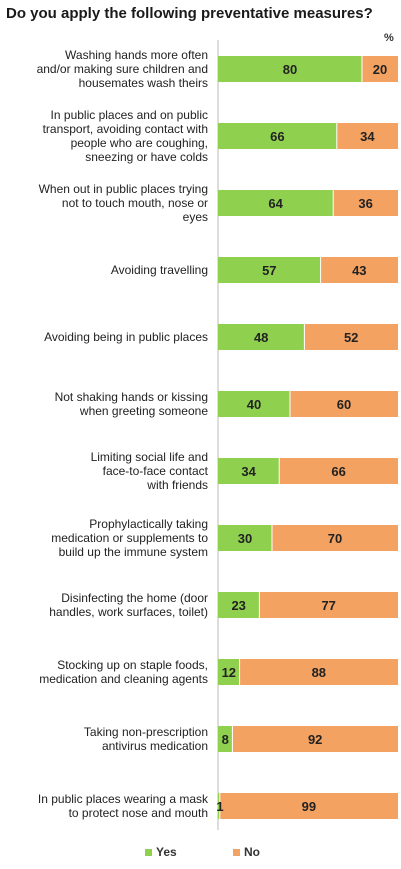  Describe the element at coordinates (236, 852) in the screenshot. I see `legend-swatch-no` at that location.